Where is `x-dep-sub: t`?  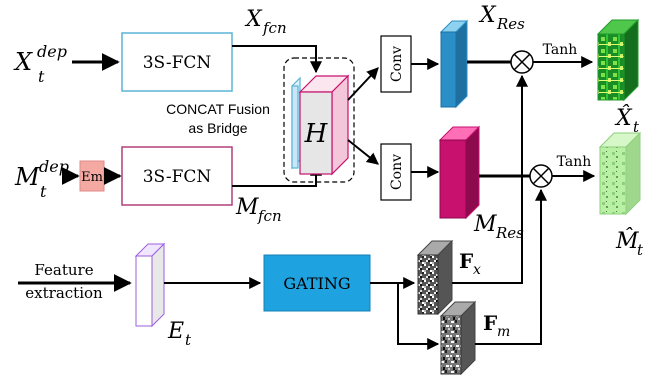 x-dep-sub: t is located at coordinates (41, 76).